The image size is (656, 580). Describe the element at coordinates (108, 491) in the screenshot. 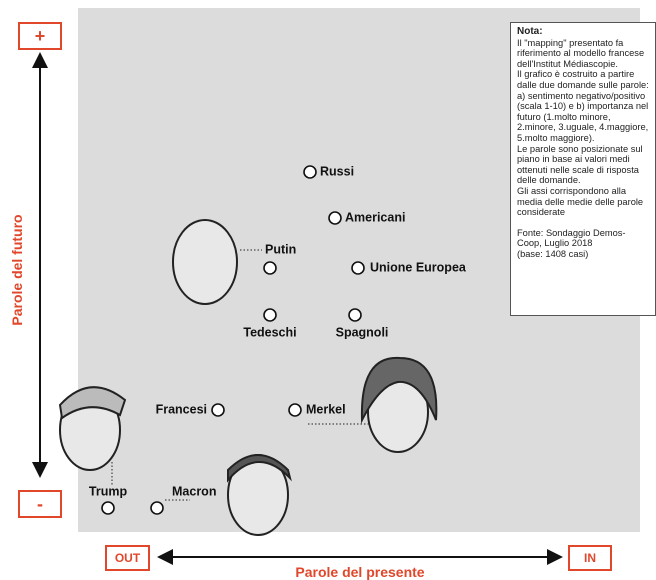

I see `word-label: Trump` at that location.